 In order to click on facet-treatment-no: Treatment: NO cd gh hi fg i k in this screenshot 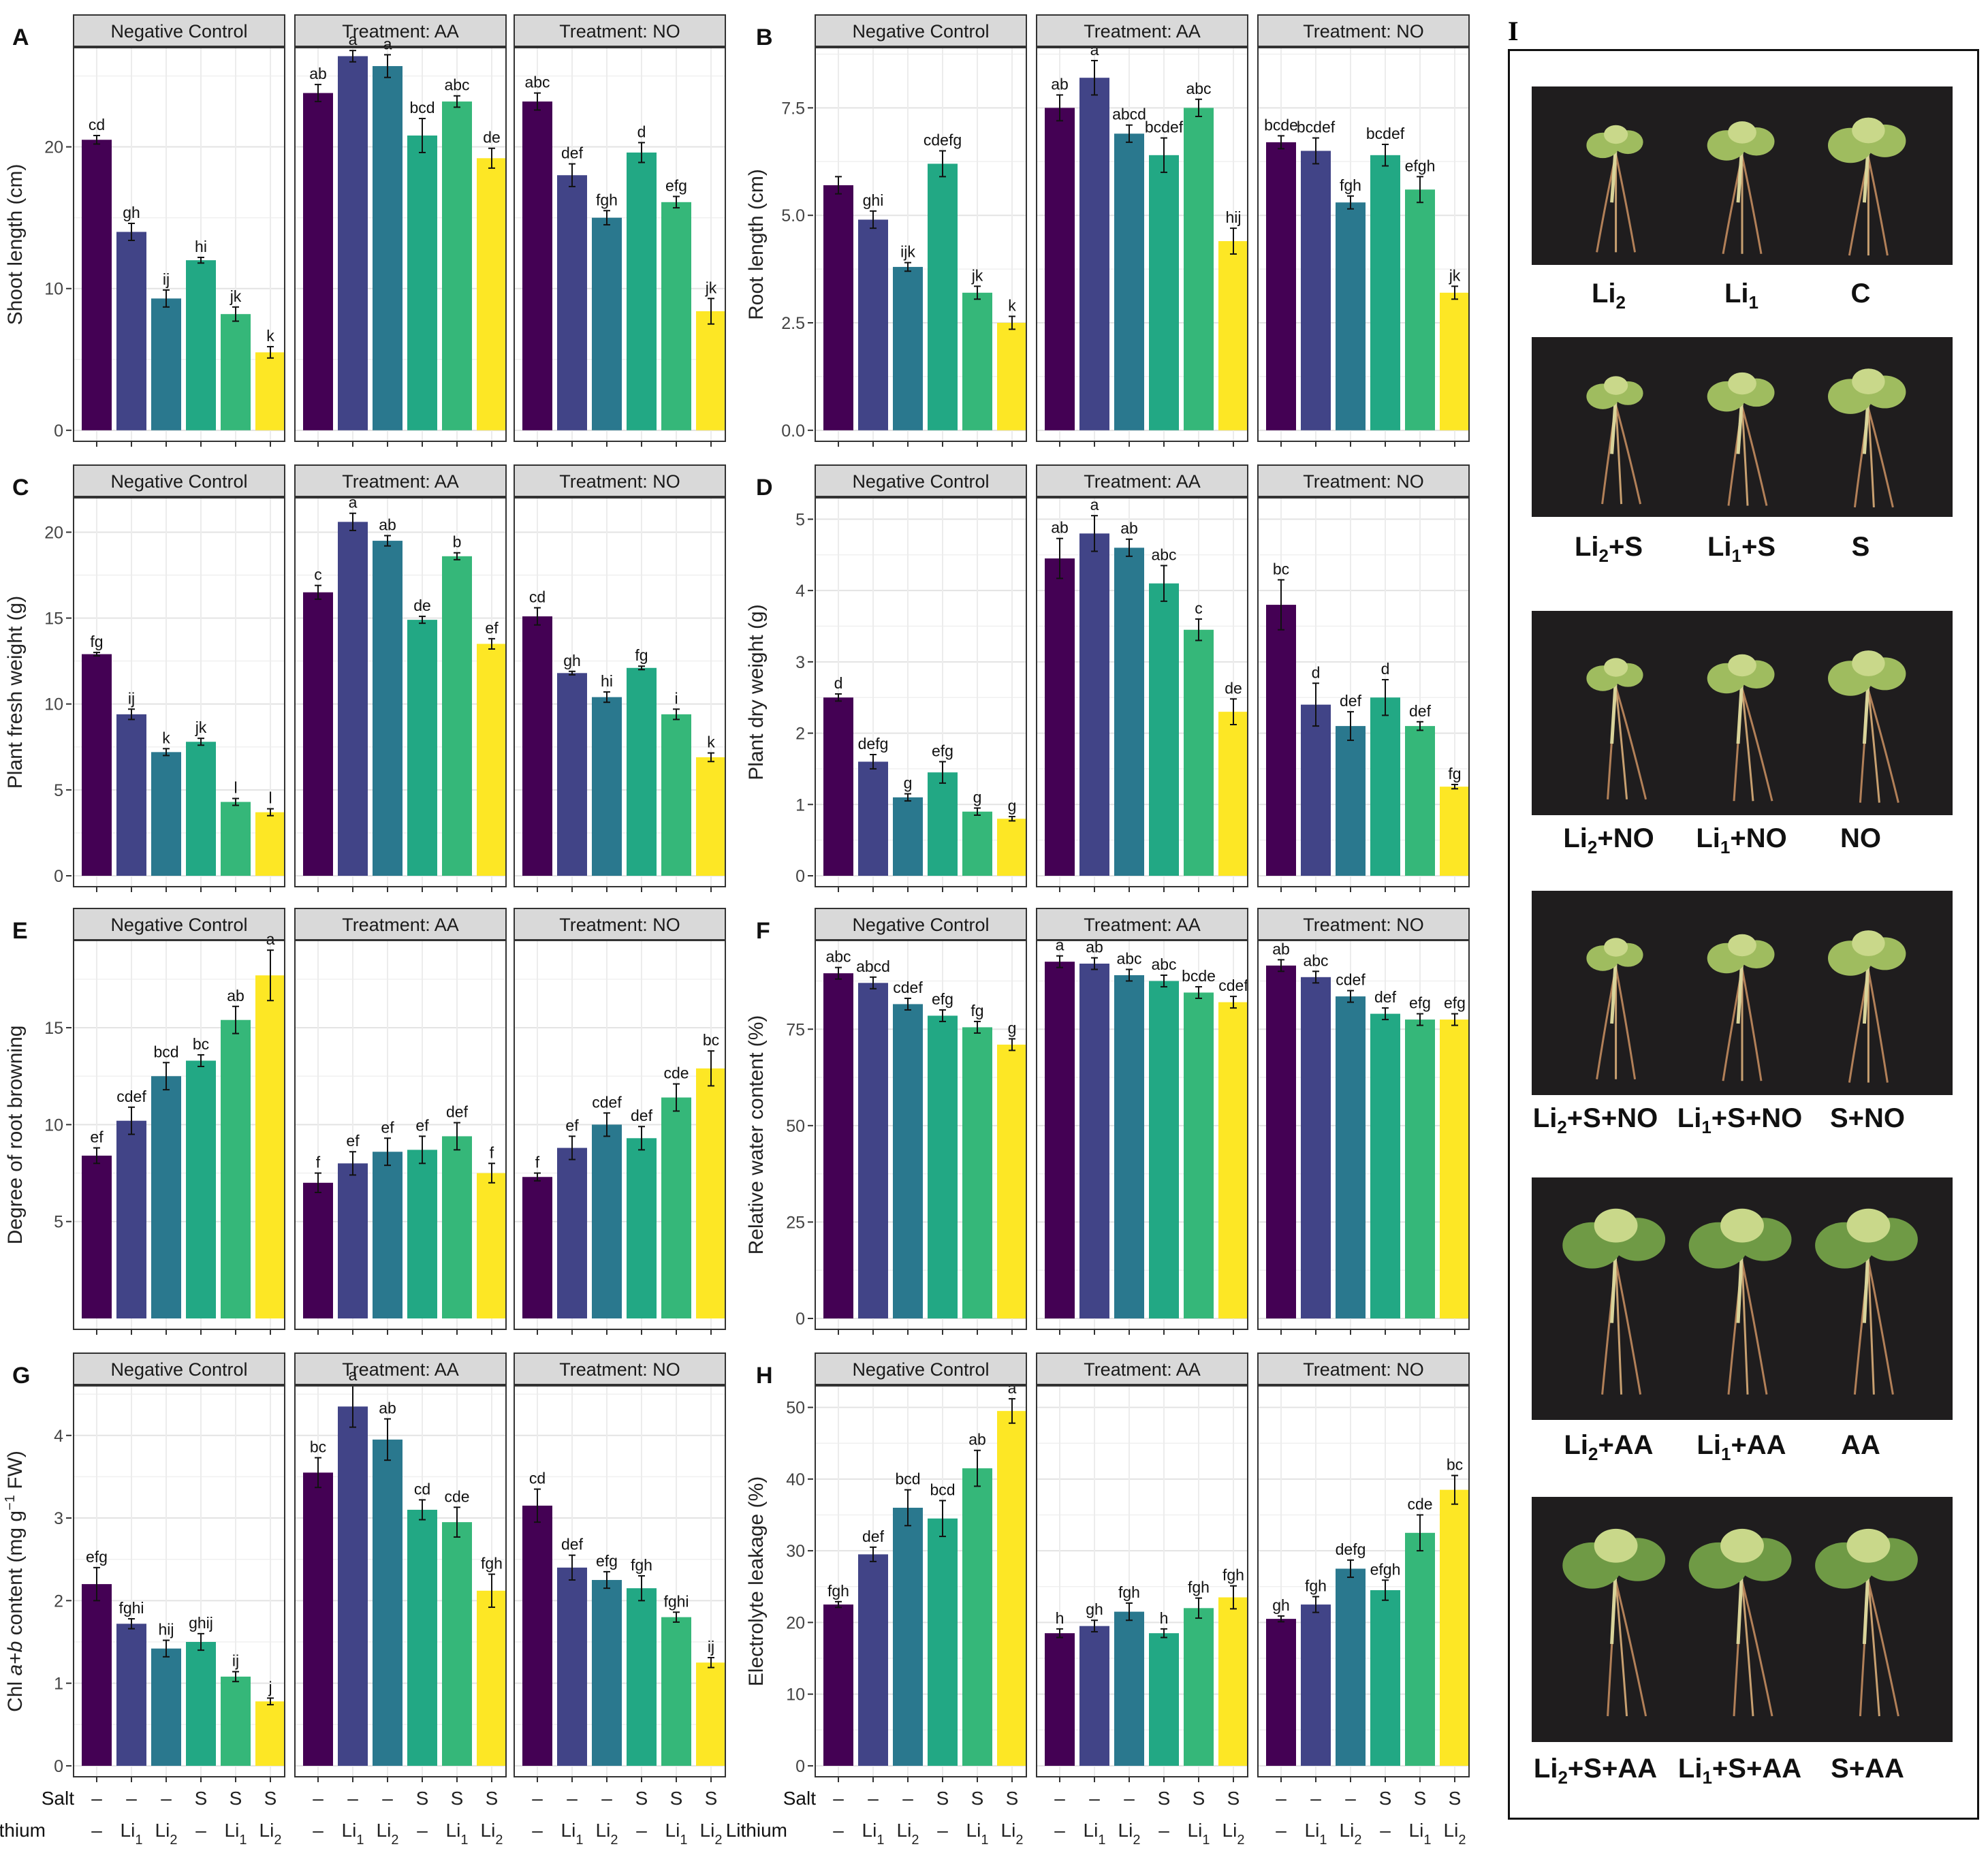, I will do `click(620, 678)`.